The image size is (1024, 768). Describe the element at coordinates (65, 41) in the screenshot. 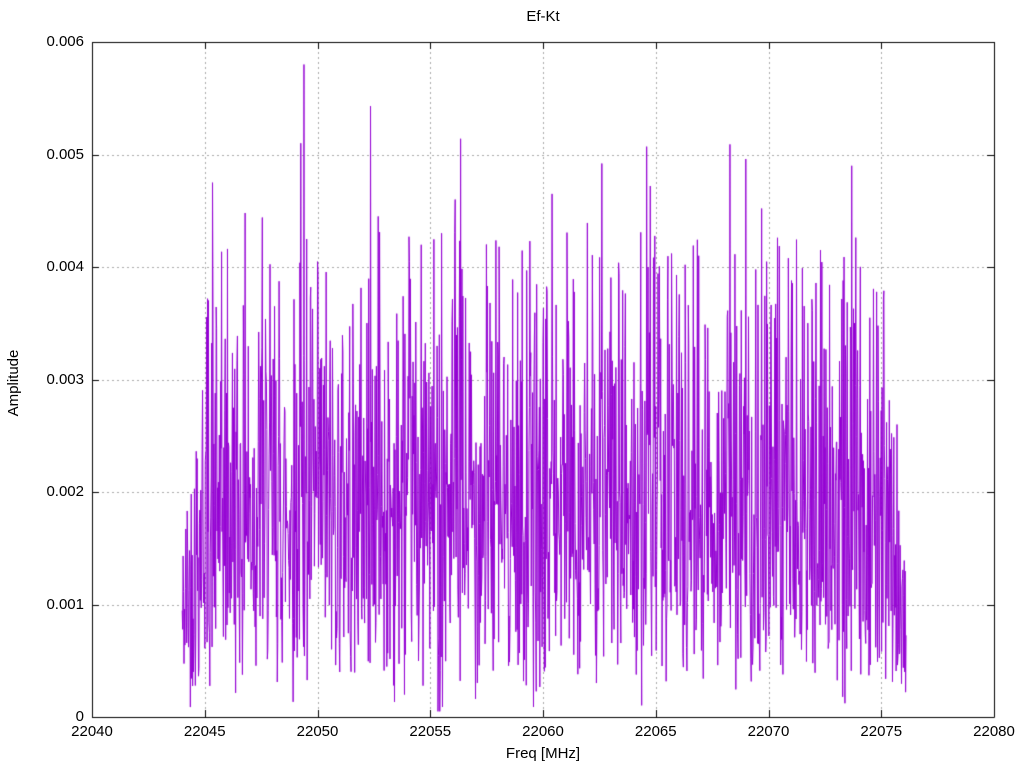

I see `y-tick-label: 0.006` at that location.